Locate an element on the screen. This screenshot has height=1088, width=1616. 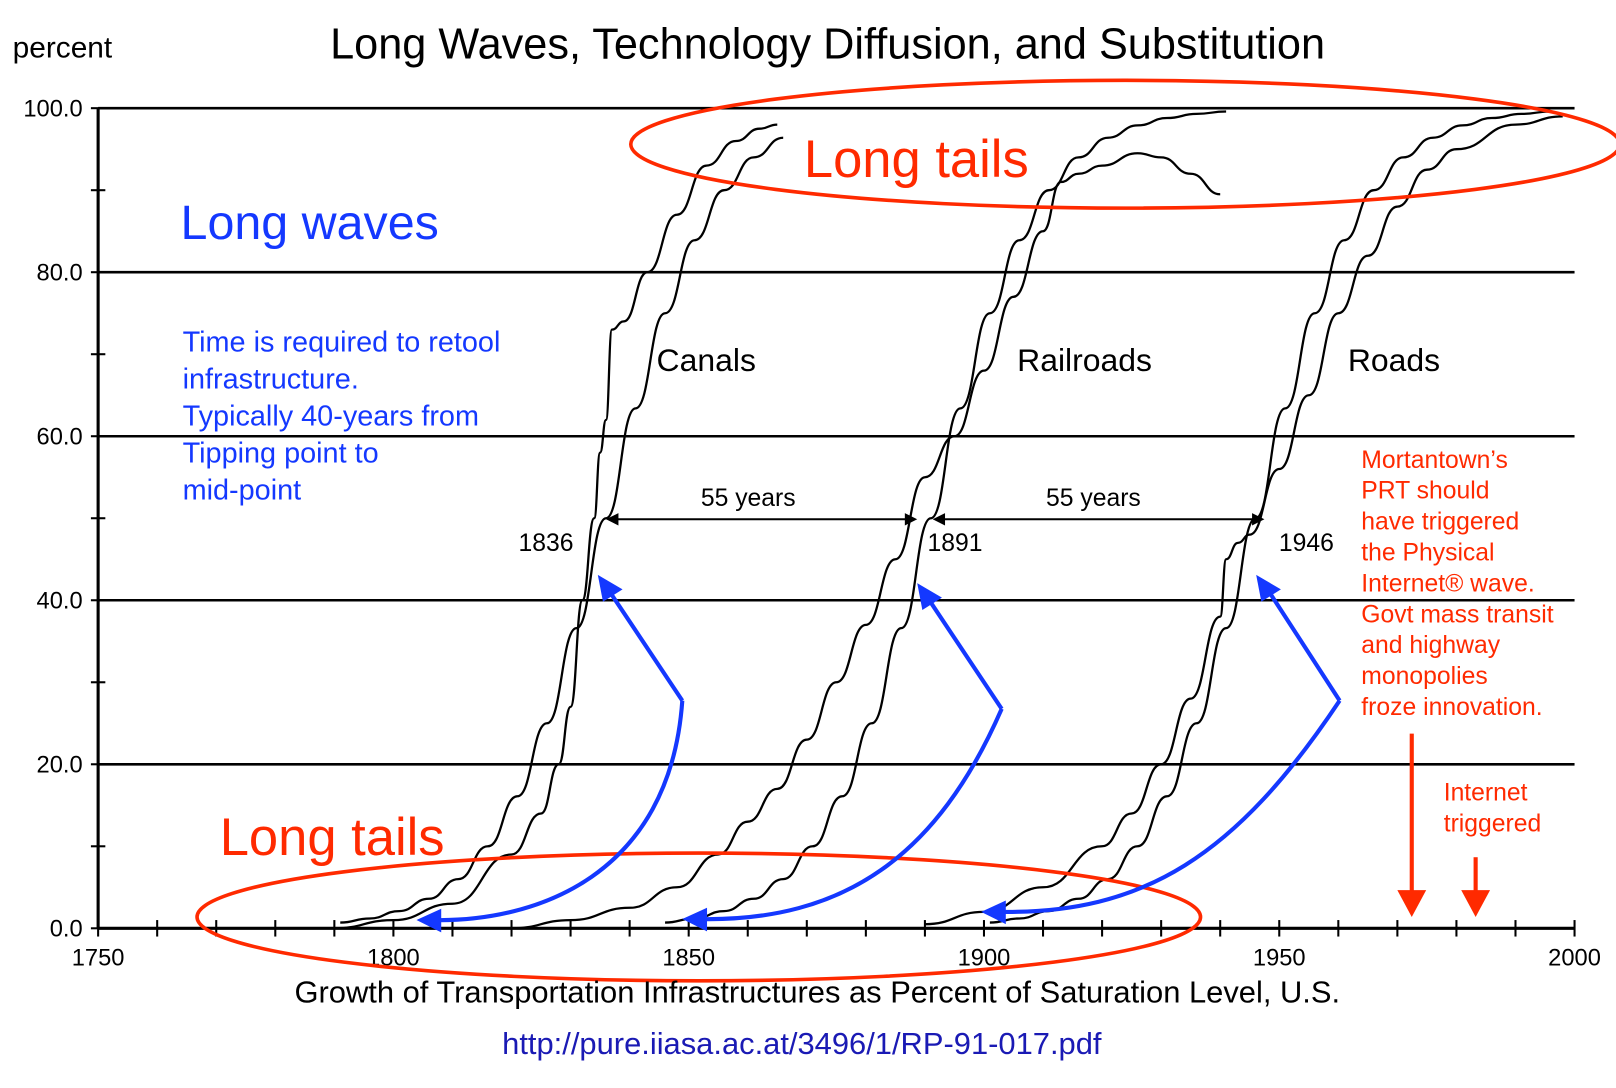
x-tick-label: 2000 is located at coordinates (1574, 958).